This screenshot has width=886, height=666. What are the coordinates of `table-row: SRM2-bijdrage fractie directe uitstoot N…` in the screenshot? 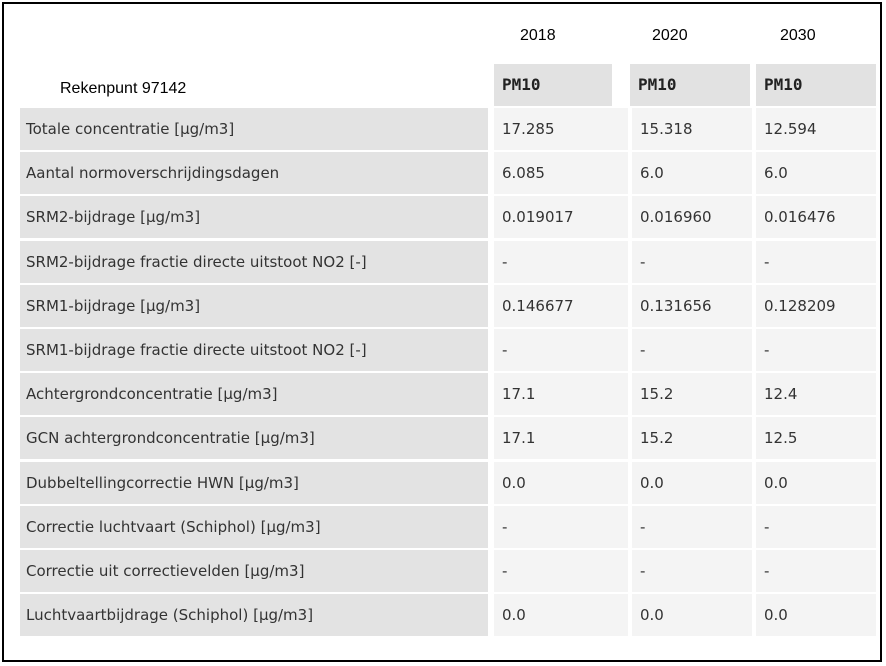 It's located at (448, 262).